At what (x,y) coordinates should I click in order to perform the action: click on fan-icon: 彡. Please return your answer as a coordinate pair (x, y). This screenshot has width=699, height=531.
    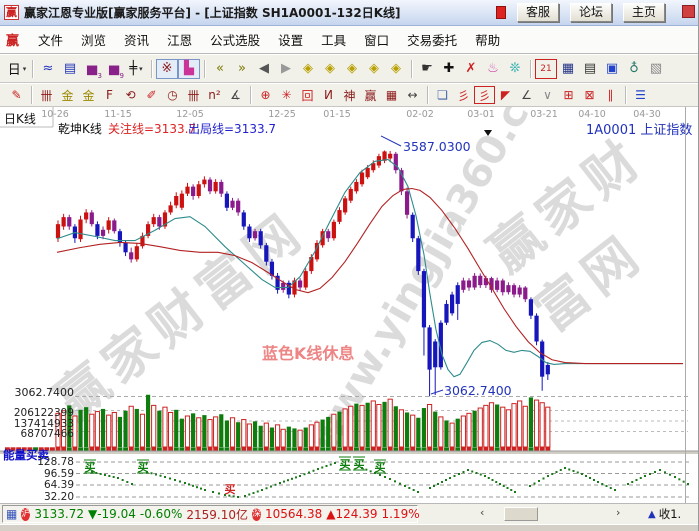
    Looking at the image, I should click on (463, 95).